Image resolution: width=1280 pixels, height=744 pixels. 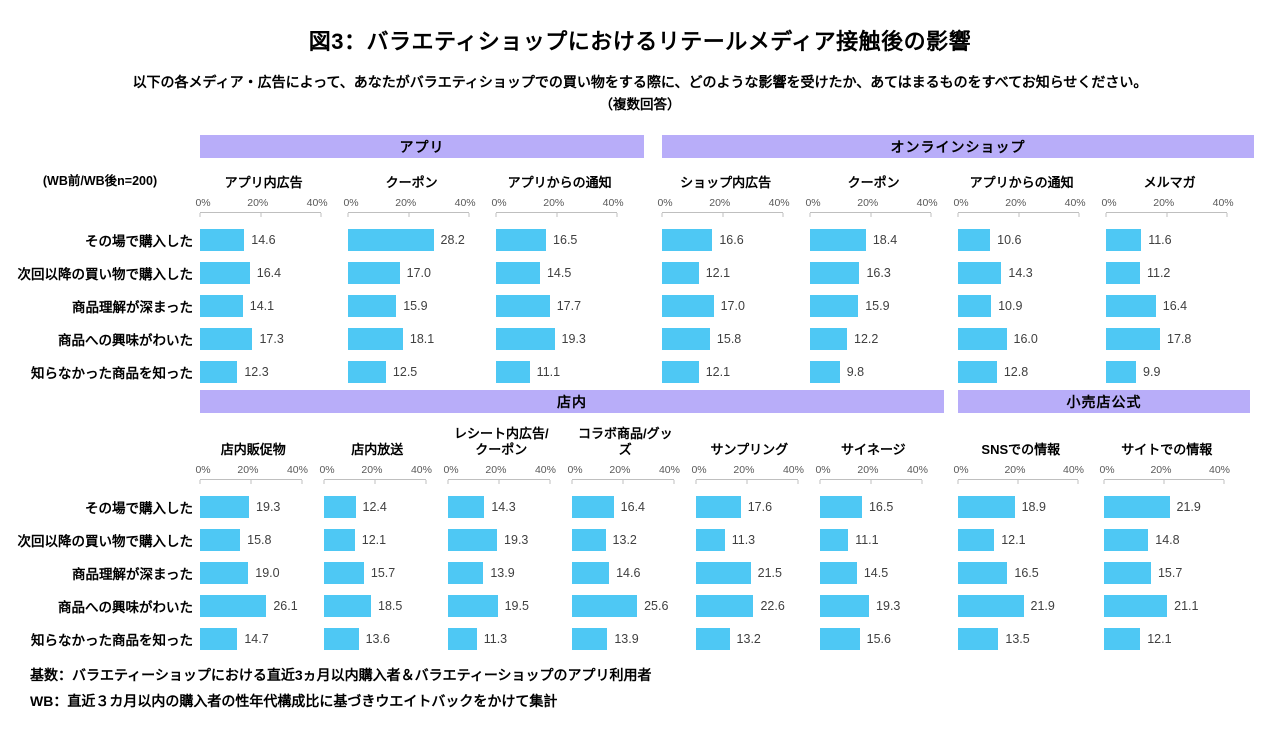 What do you see at coordinates (1018, 506) in the screenshot?
I see `bar-track: 18.9` at bounding box center [1018, 506].